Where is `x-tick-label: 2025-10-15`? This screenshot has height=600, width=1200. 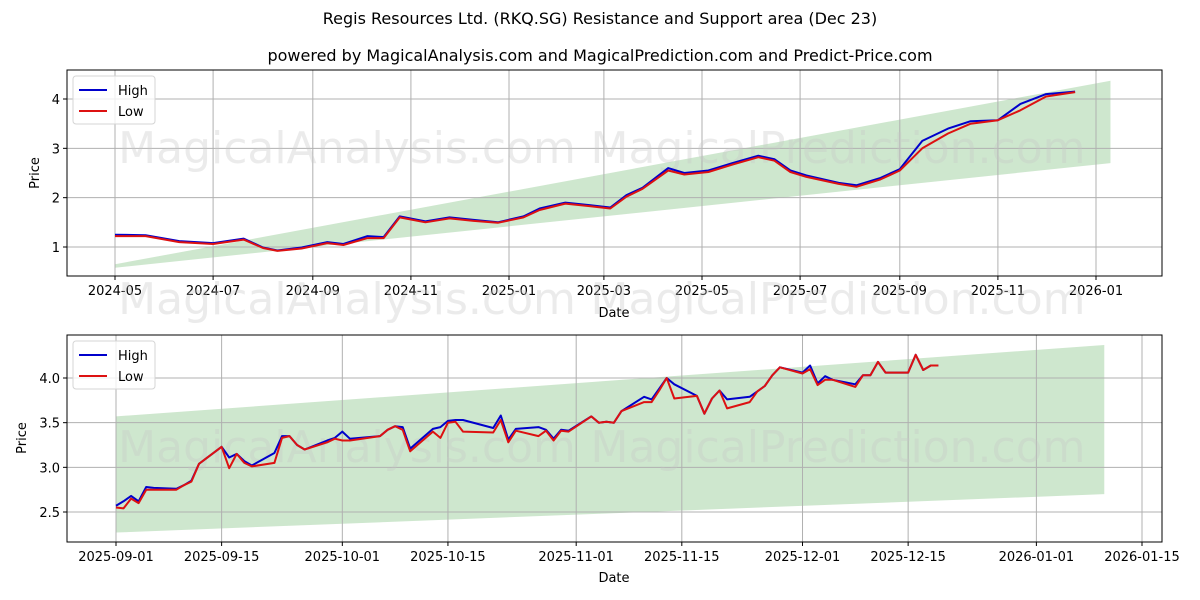 x-tick-label: 2025-10-15 is located at coordinates (448, 557).